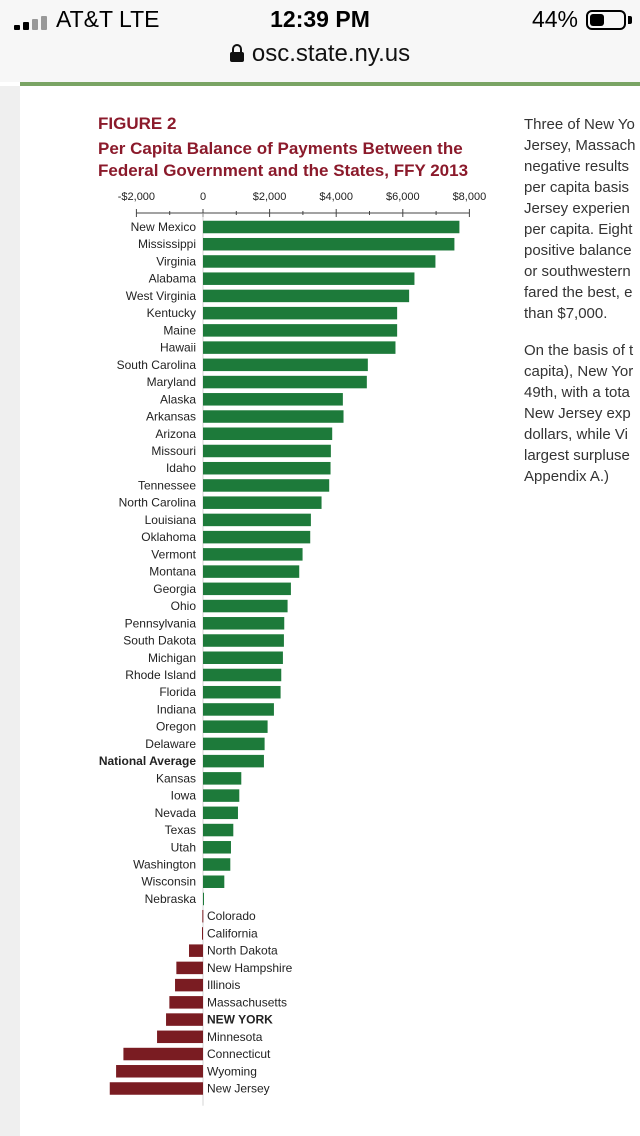 The height and width of the screenshot is (1136, 640). What do you see at coordinates (578, 229) in the screenshot?
I see `text-line: per capita. Eight` at bounding box center [578, 229].